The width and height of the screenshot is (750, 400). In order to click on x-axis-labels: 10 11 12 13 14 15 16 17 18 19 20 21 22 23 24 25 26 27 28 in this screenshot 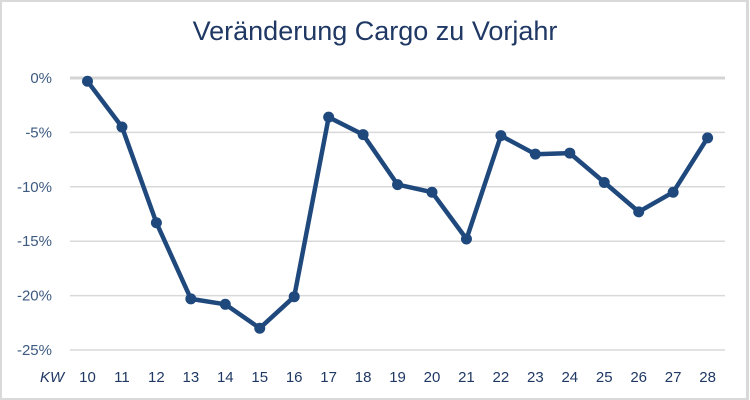, I will do `click(397, 377)`.